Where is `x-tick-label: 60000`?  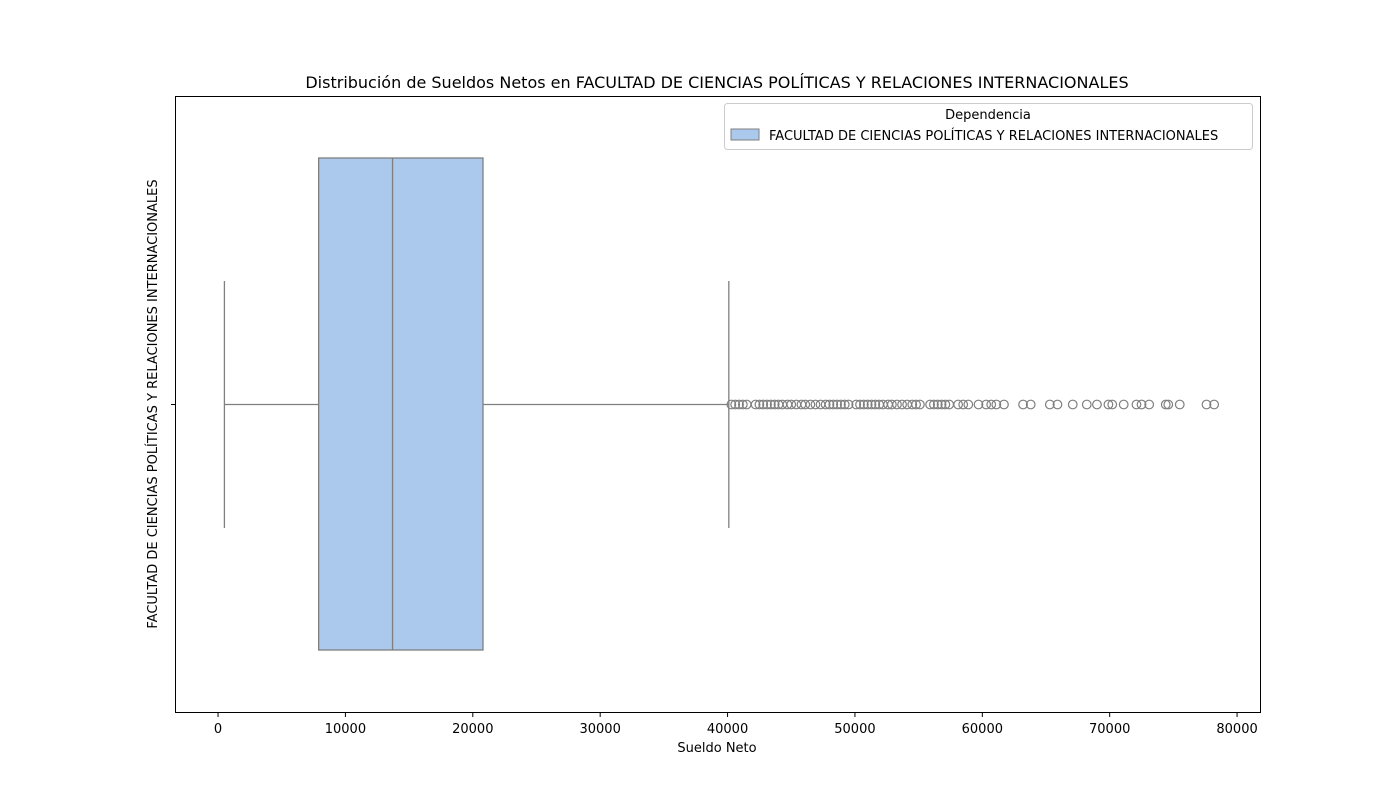
x-tick-label: 60000 is located at coordinates (982, 729).